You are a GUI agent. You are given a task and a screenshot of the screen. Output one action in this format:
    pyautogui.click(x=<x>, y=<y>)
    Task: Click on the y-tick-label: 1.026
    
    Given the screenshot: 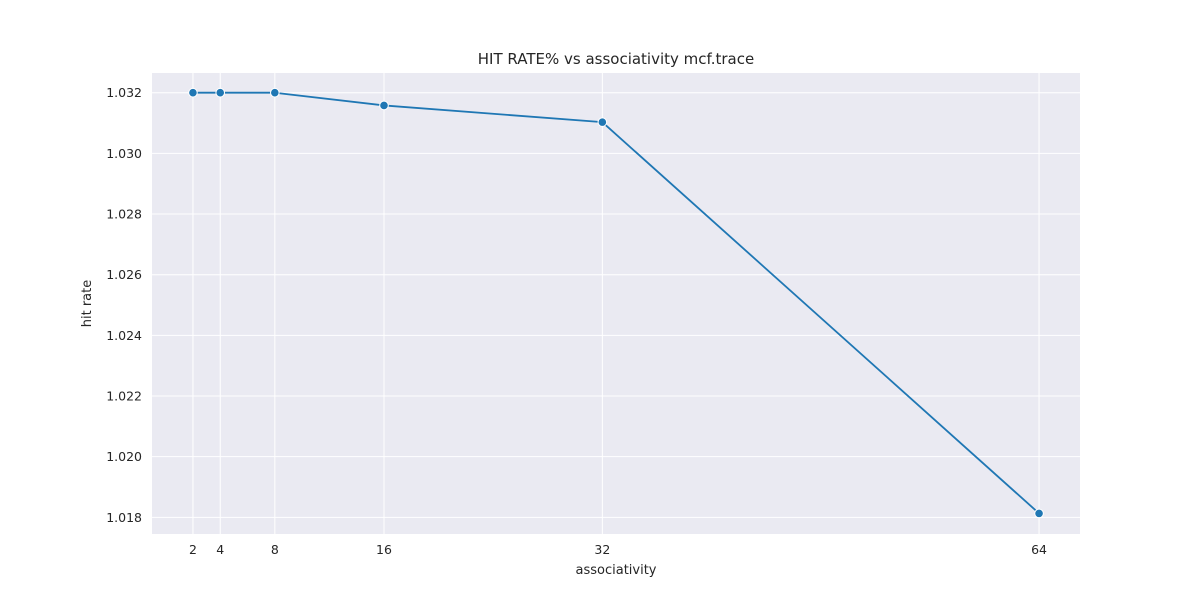 What is the action you would take?
    pyautogui.click(x=124, y=274)
    